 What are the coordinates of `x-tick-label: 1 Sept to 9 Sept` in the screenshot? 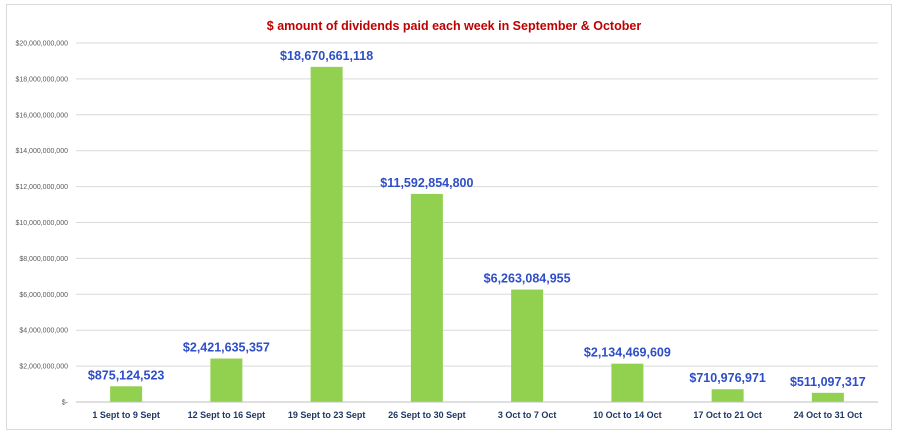 It's located at (126, 415).